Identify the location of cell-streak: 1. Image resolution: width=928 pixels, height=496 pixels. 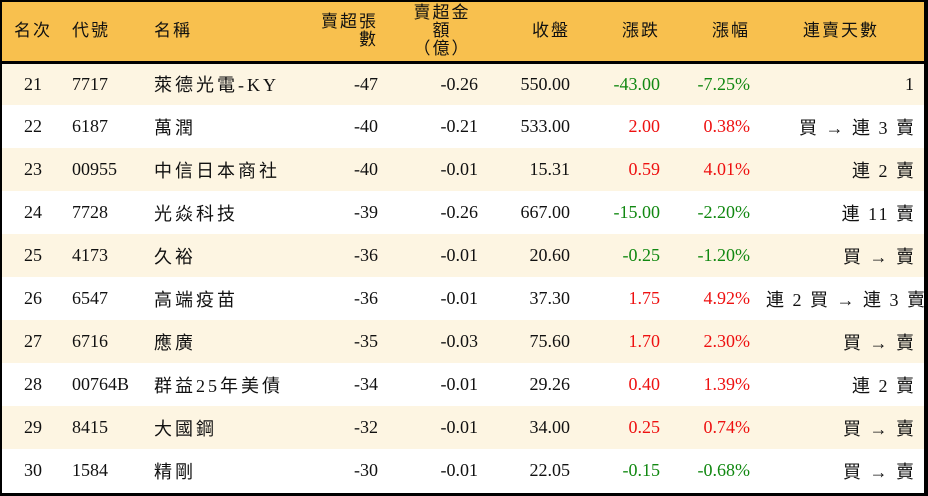
(910, 83).